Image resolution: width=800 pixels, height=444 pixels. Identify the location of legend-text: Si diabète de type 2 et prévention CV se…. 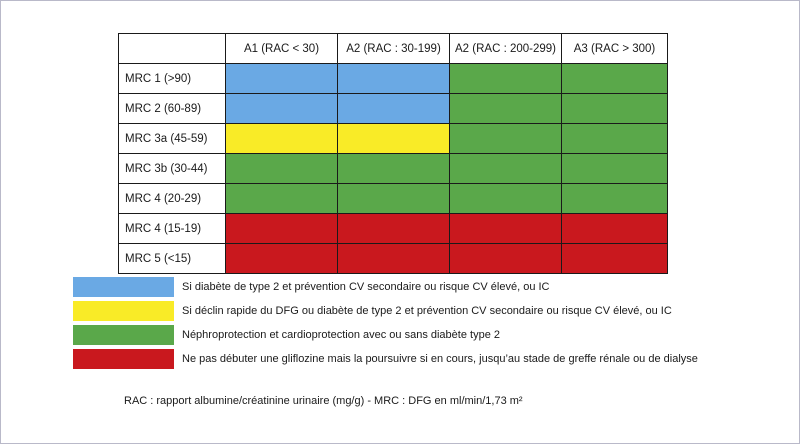
(366, 287).